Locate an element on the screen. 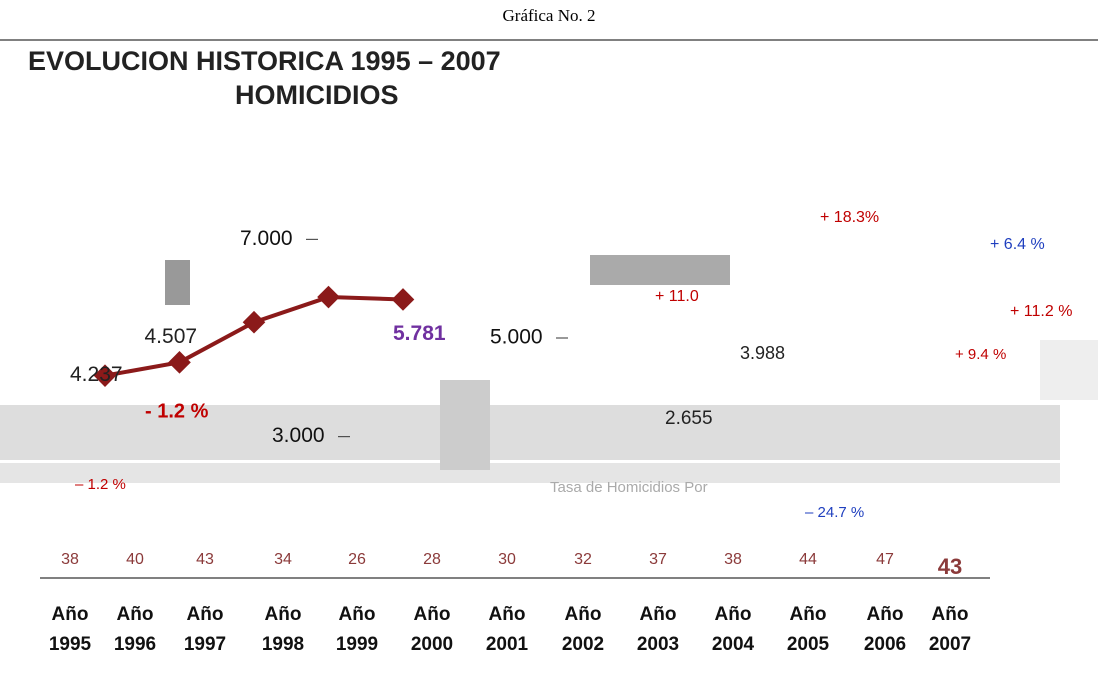 This screenshot has width=1098, height=694. data-label: 4.237 is located at coordinates (96, 374).